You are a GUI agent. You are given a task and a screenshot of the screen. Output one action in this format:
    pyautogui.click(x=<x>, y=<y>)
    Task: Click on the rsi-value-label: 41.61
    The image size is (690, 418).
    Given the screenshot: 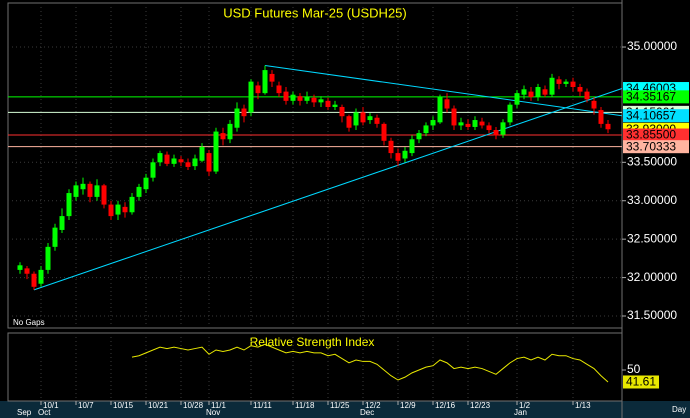 What is the action you would take?
    pyautogui.click(x=641, y=382)
    